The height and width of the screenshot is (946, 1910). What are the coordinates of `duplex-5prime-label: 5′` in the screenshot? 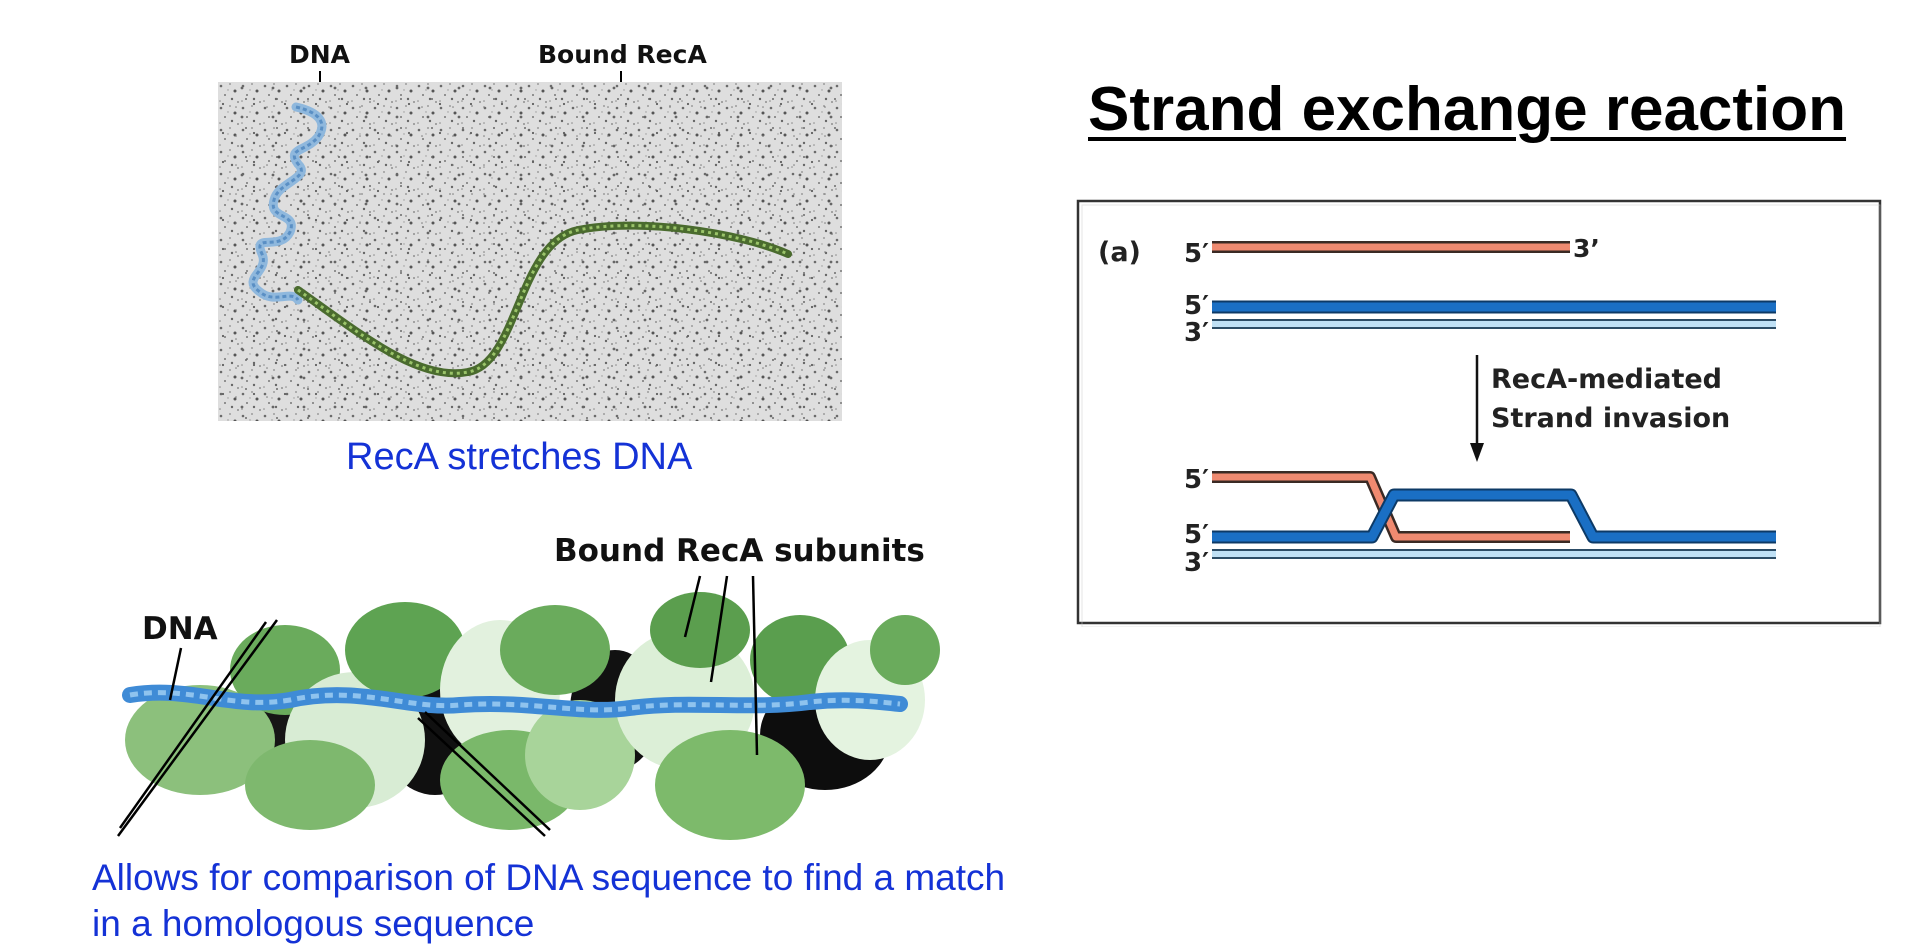 It's located at (1196, 306).